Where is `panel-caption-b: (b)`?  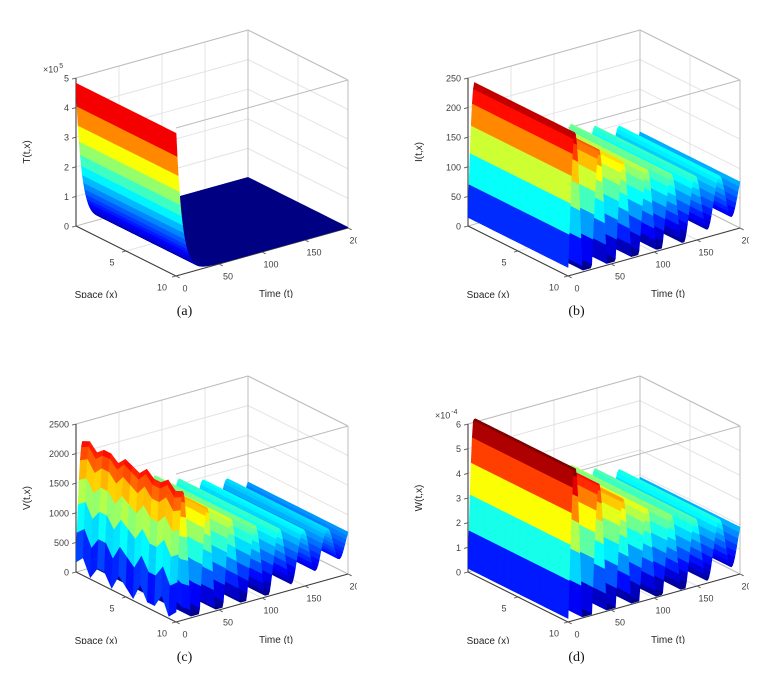 panel-caption-b: (b) is located at coordinates (576, 311).